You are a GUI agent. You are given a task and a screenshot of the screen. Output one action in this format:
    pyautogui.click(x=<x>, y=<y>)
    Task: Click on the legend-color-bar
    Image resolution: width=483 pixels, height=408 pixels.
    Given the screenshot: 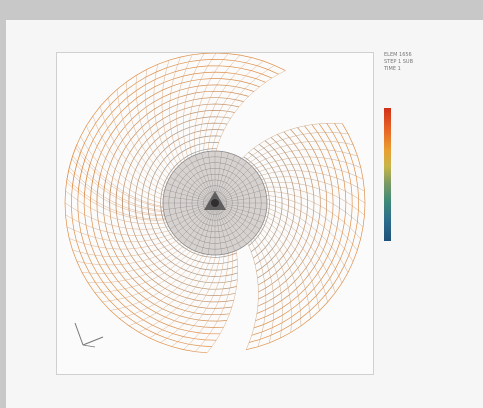 What is the action you would take?
    pyautogui.click(x=387, y=174)
    